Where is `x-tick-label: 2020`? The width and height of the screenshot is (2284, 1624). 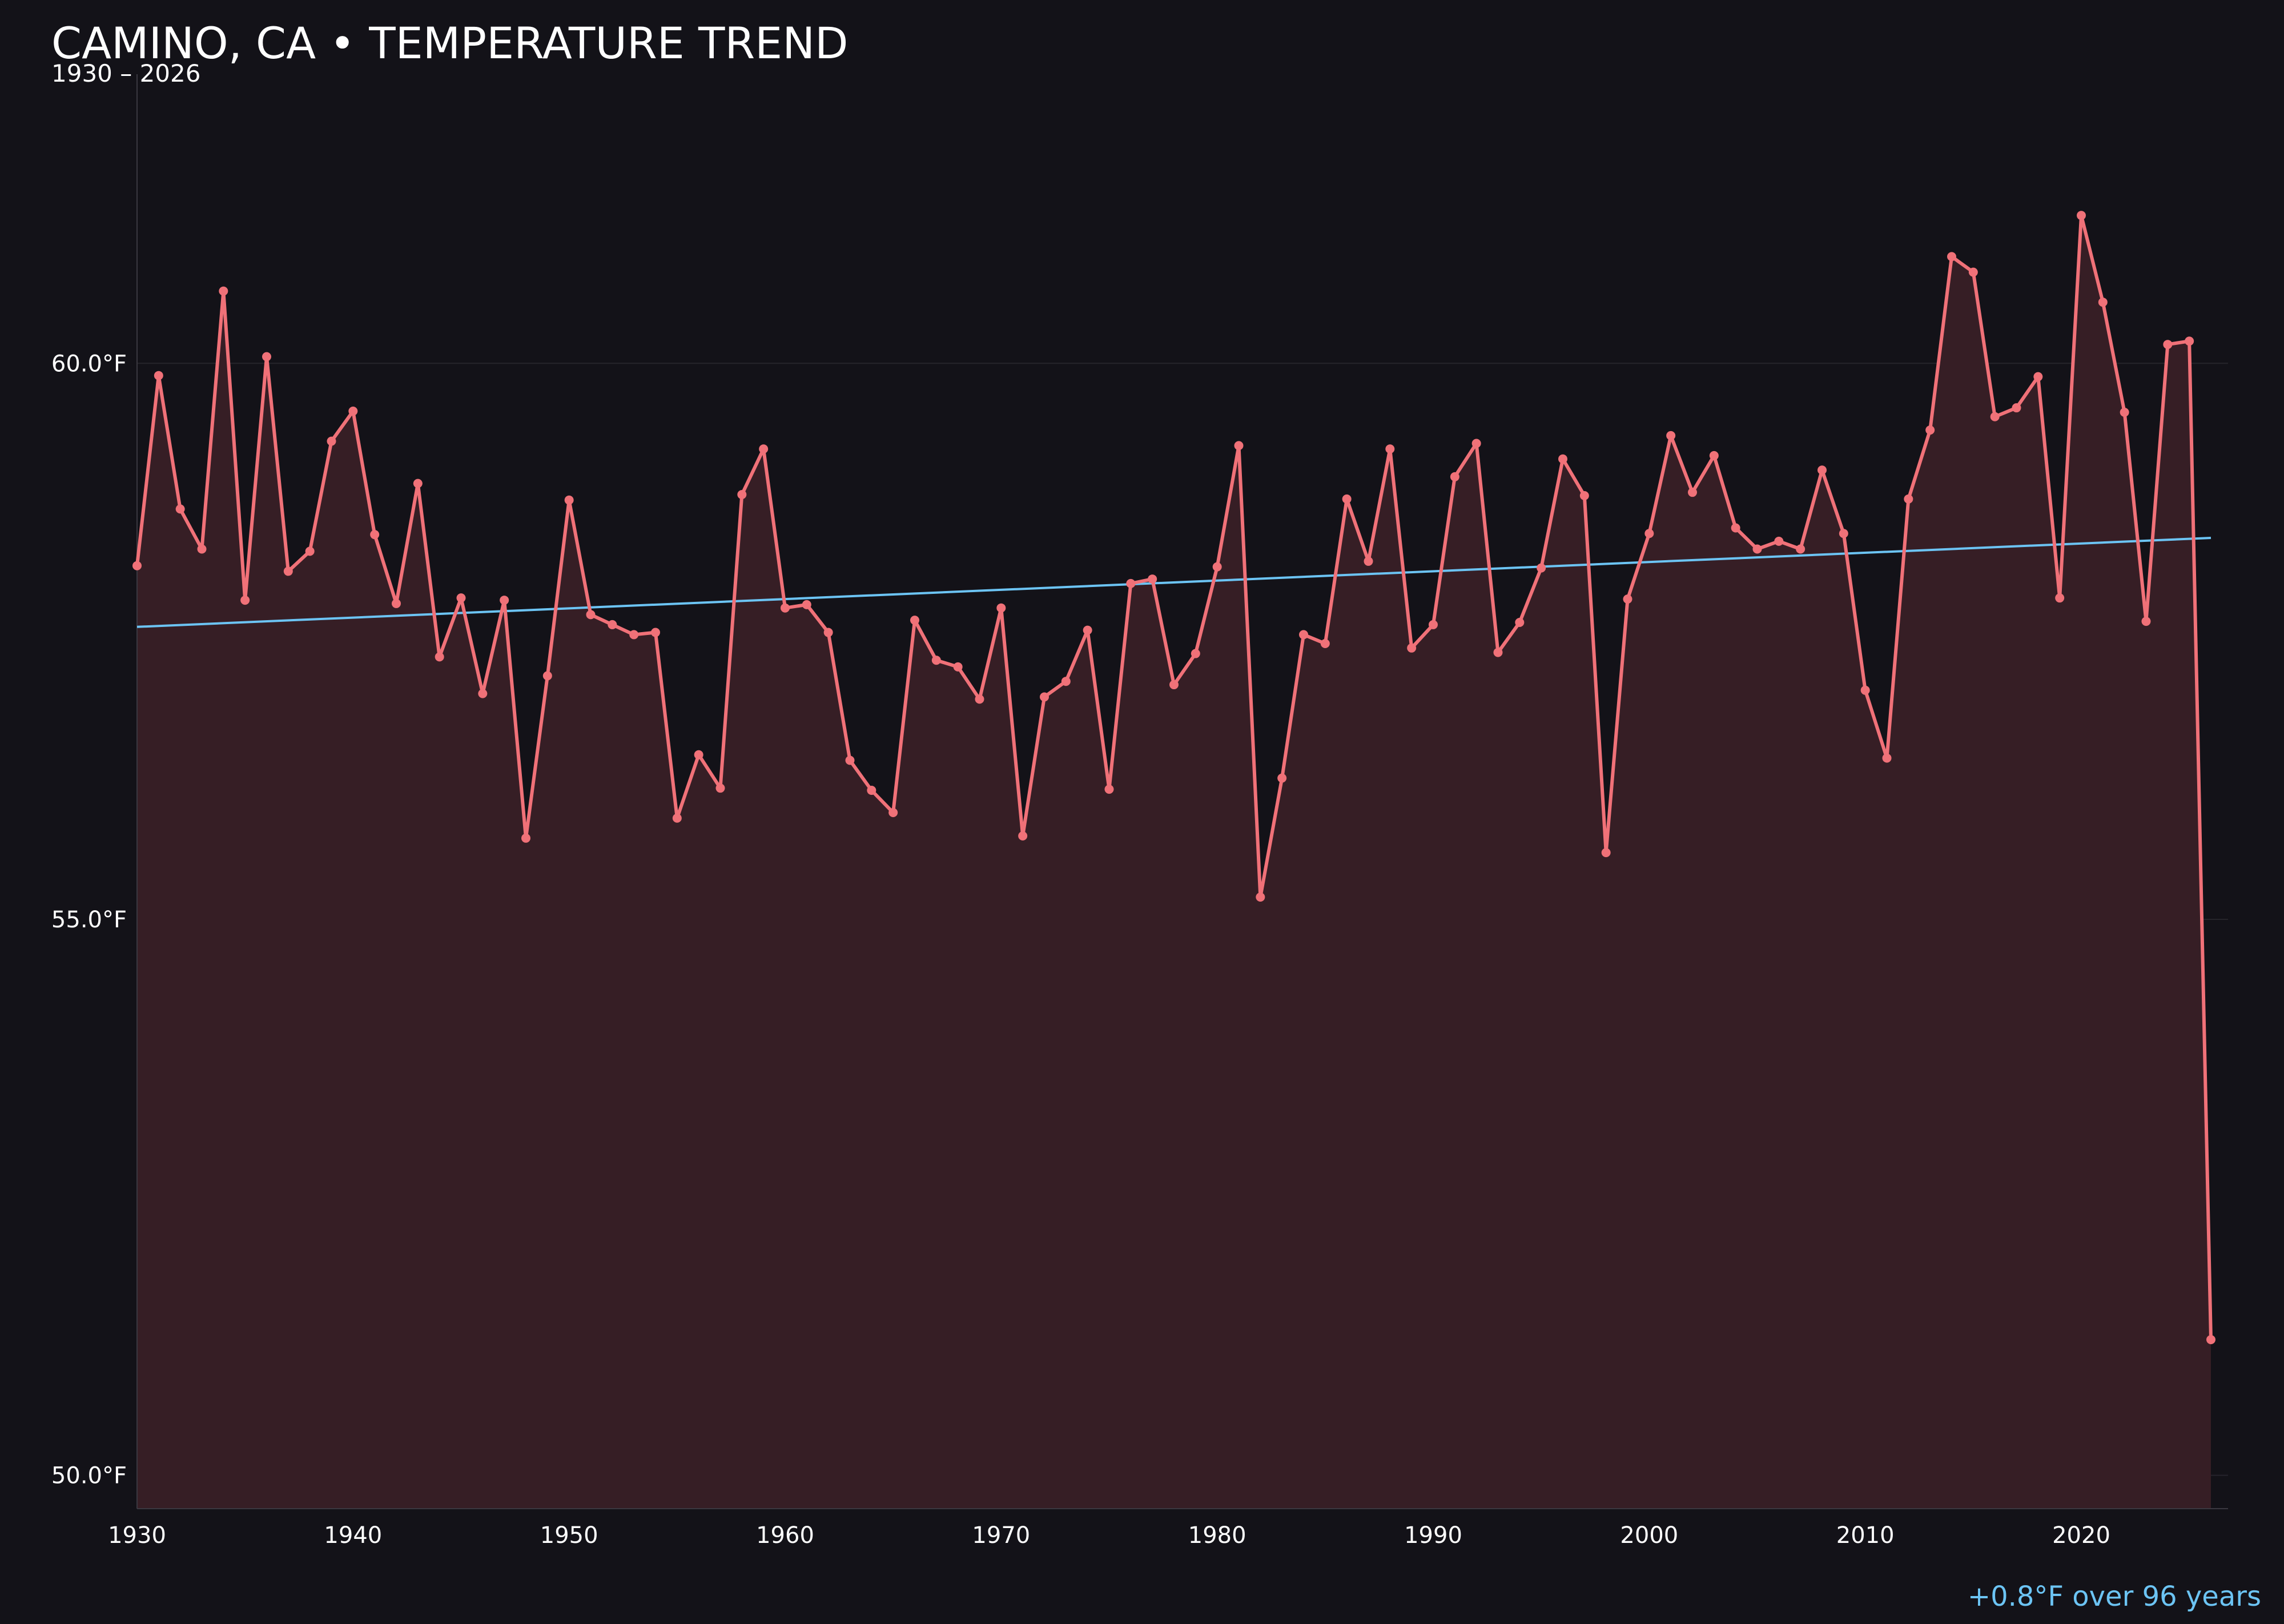 x-tick-label: 2020 is located at coordinates (2081, 1535).